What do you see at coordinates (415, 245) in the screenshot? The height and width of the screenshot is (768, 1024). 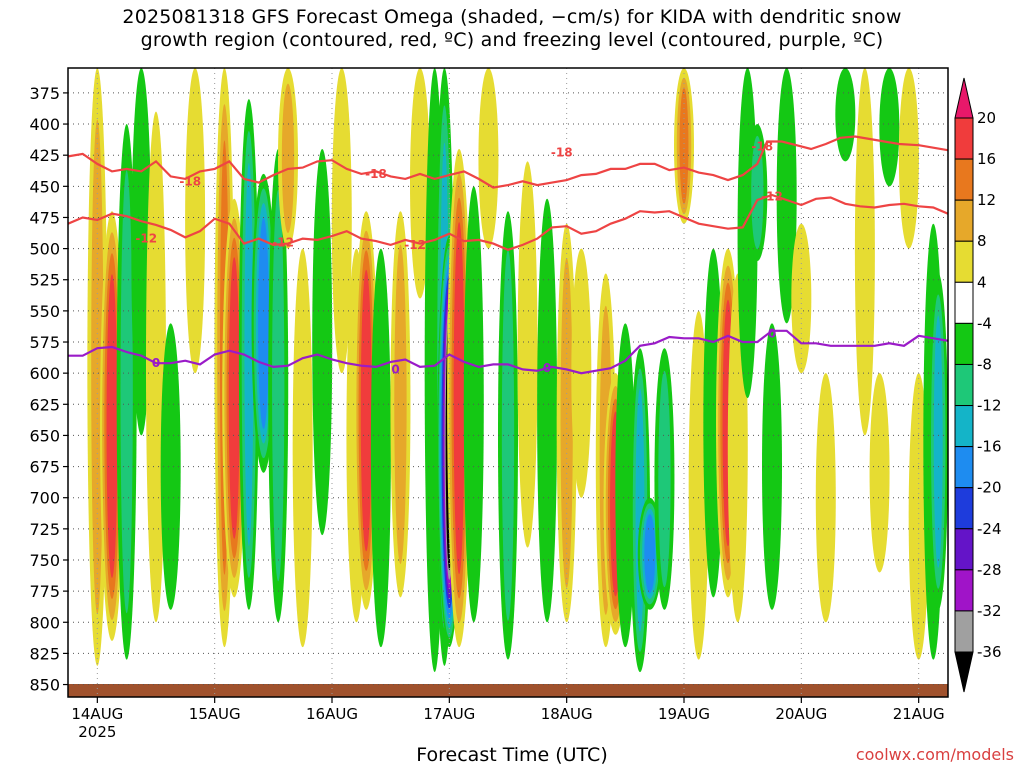 I see `contour-label--12-2: -12` at bounding box center [415, 245].